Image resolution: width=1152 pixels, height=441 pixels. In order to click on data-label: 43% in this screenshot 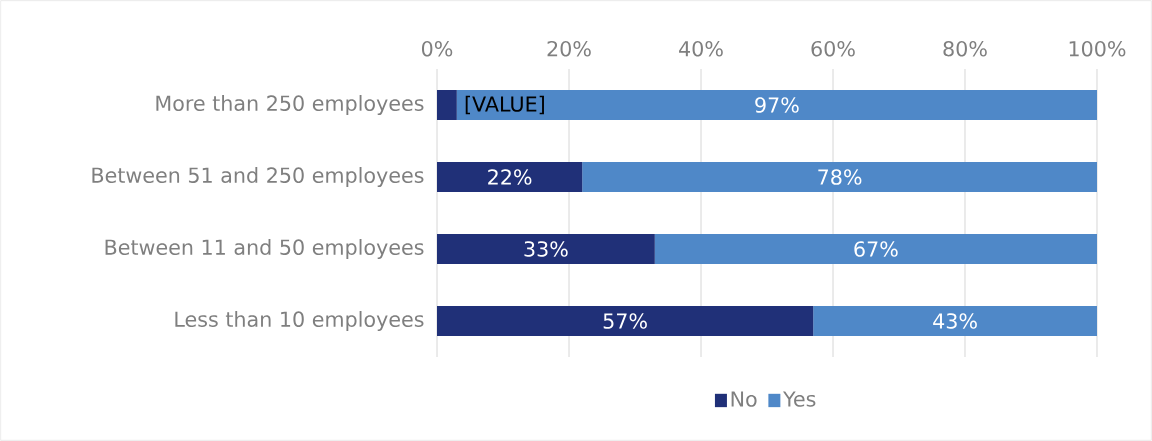, I will do `click(955, 321)`.